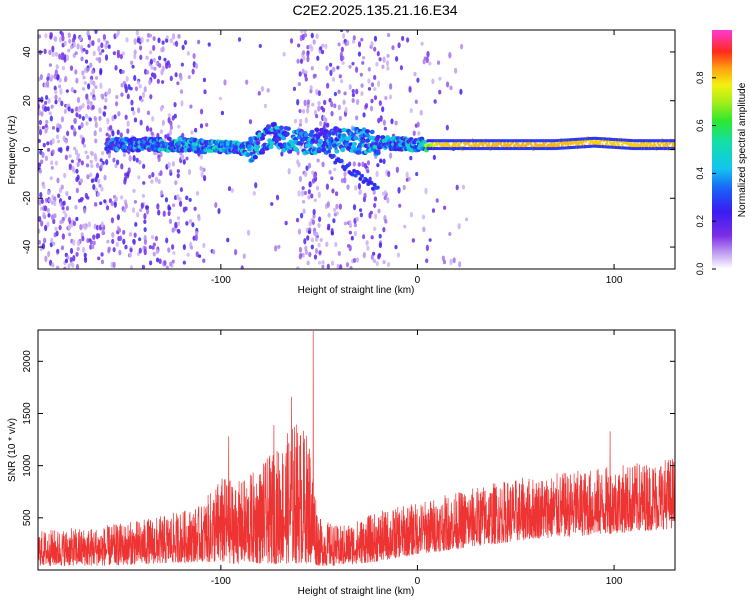  Describe the element at coordinates (614, 280) in the screenshot. I see `spectrogram-x-tick-label: 100` at that location.